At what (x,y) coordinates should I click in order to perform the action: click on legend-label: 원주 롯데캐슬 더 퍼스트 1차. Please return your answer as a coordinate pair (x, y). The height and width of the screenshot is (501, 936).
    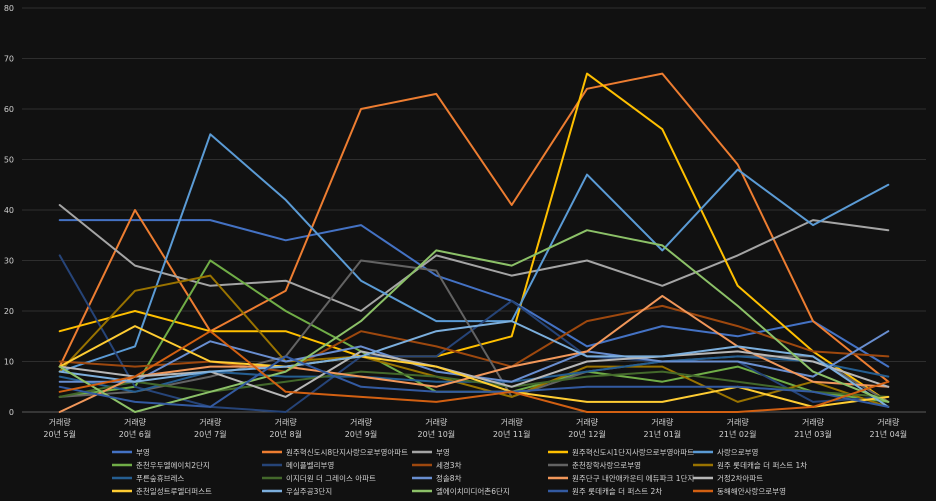
    Looking at the image, I should click on (762, 465).